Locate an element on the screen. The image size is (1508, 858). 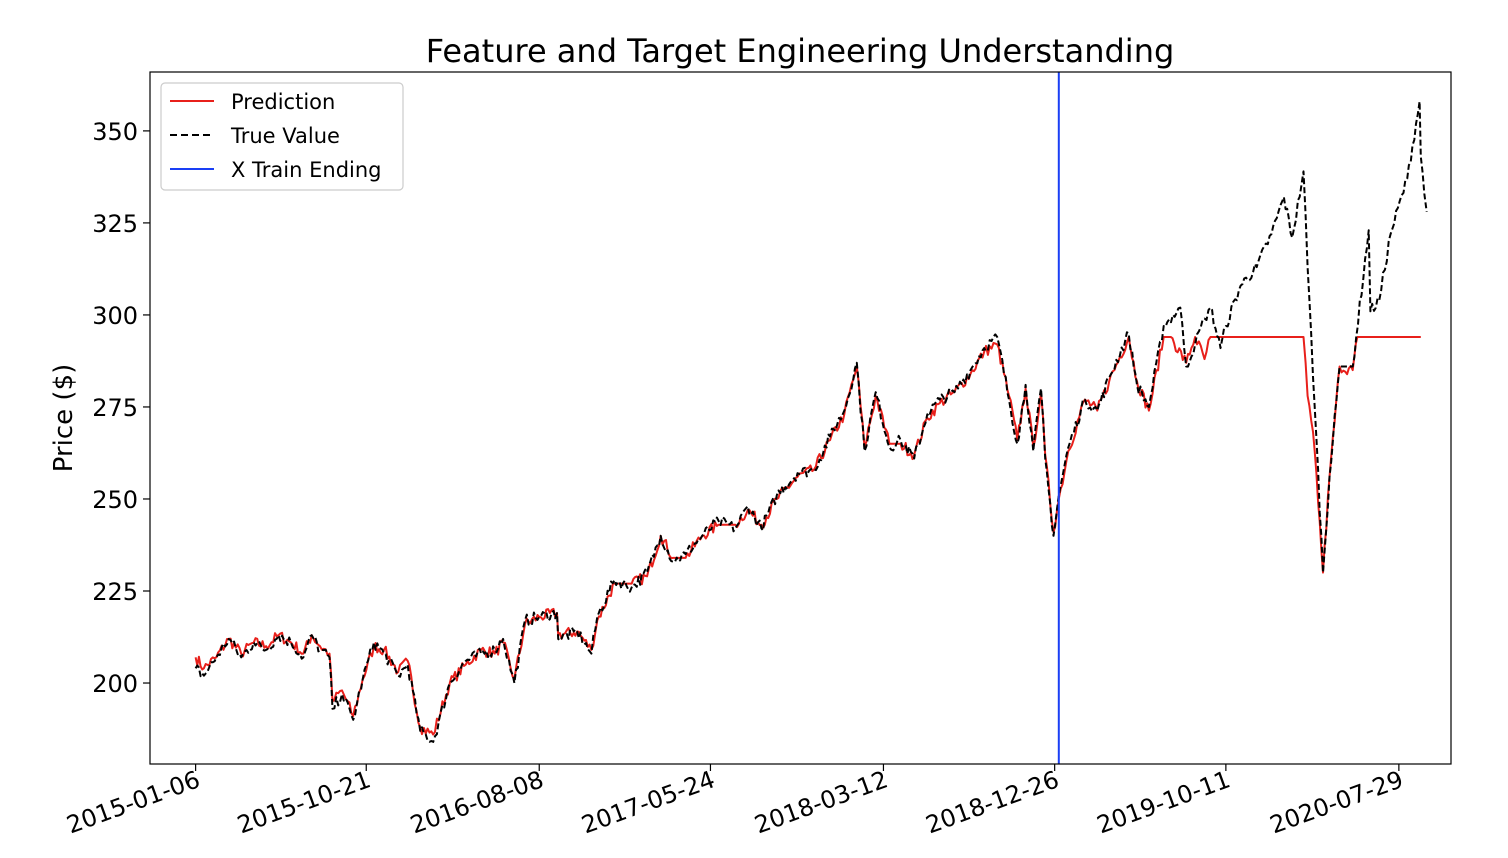
y-tick-label: 275 is located at coordinates (115, 408).